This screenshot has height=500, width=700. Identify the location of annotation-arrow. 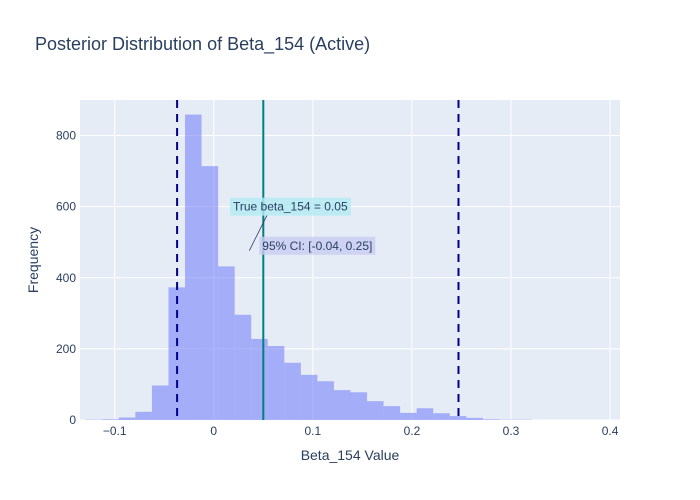
(258, 232).